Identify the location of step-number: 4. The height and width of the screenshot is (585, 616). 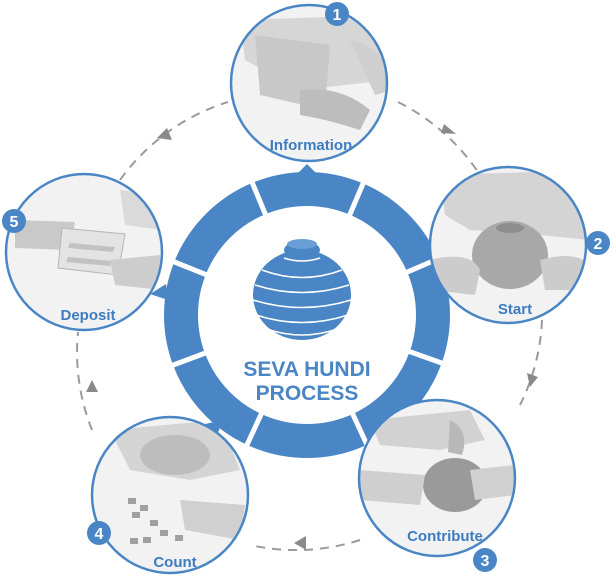
(99, 534).